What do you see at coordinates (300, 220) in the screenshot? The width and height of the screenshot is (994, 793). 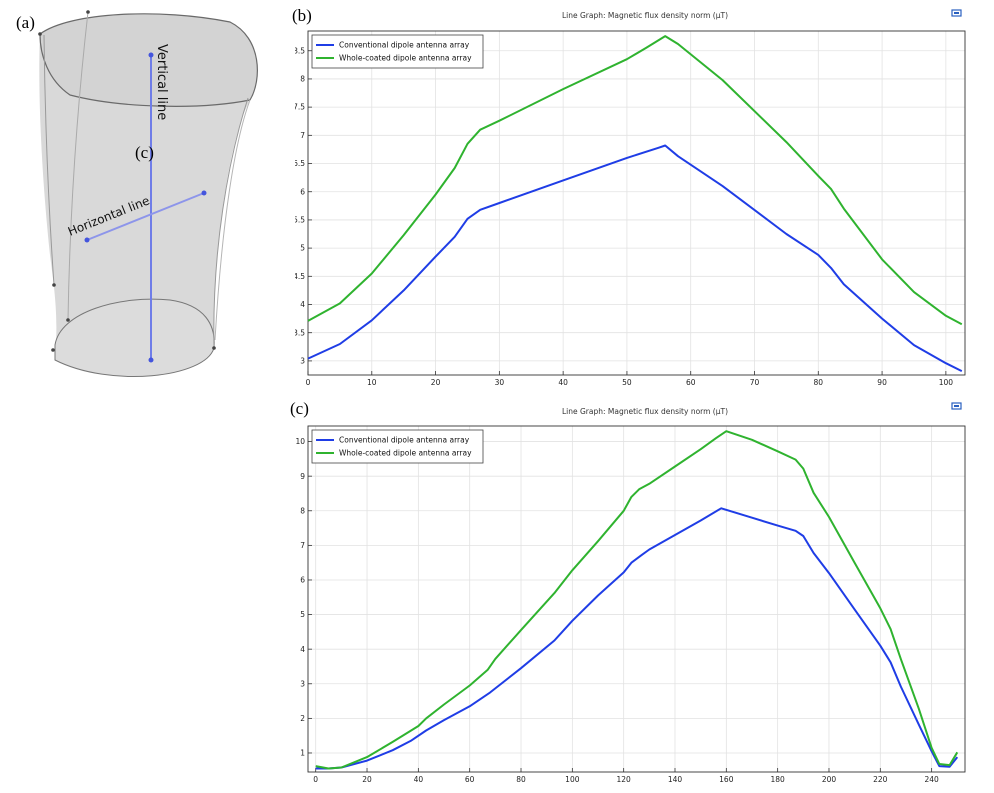 I see `y-tick-label: 5.5` at bounding box center [300, 220].